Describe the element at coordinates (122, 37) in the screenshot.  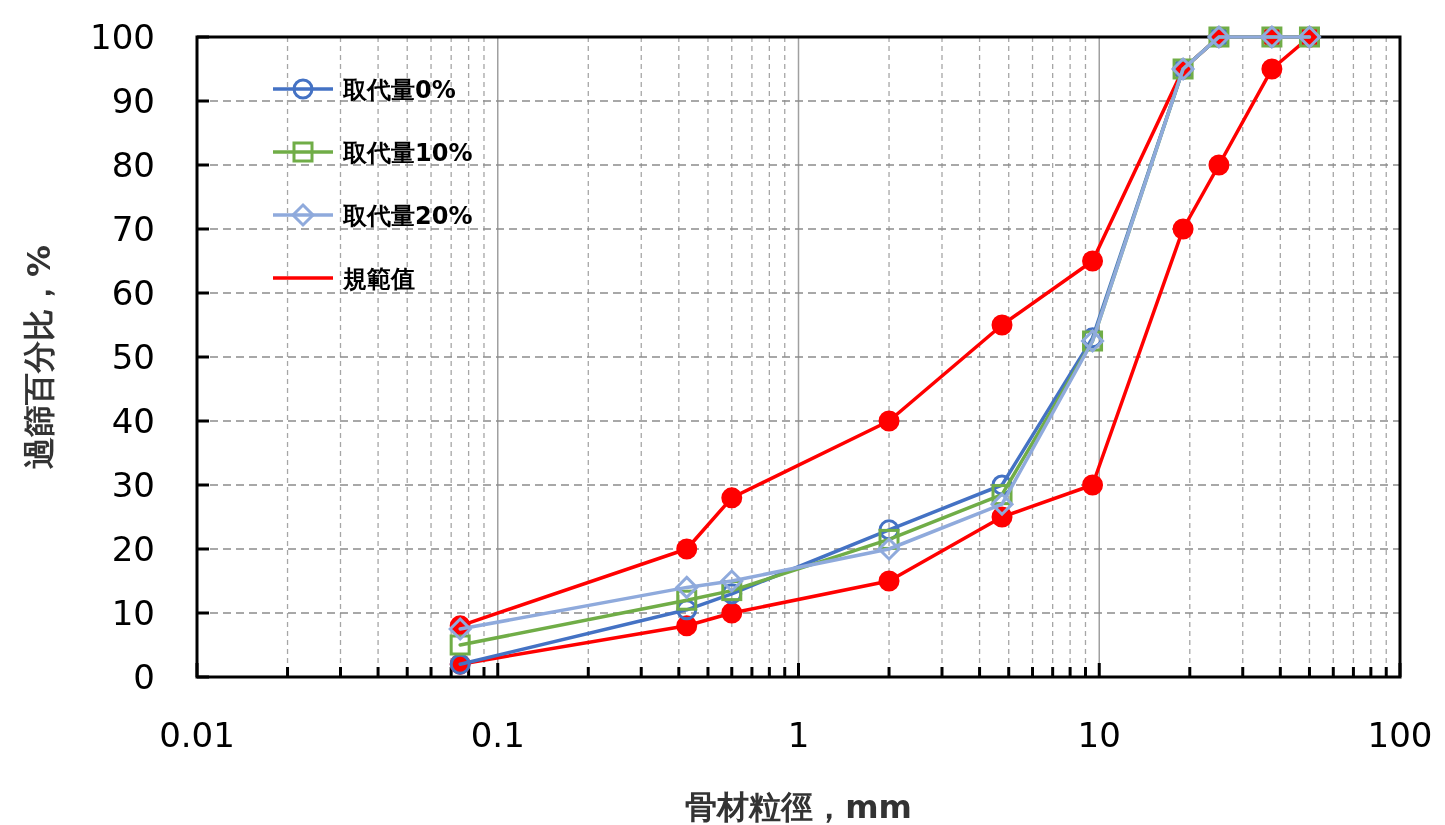
I see `y-tick-label: 100` at that location.